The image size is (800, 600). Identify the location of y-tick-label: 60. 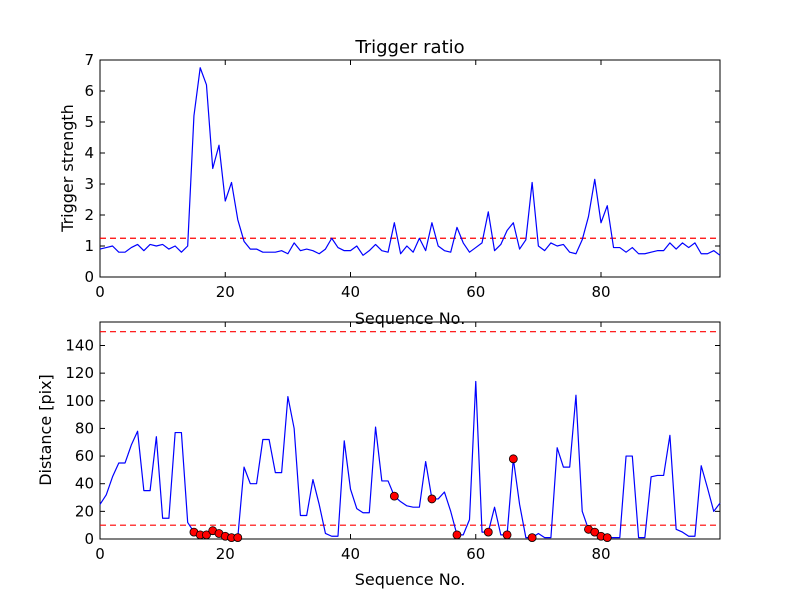
(84, 456).